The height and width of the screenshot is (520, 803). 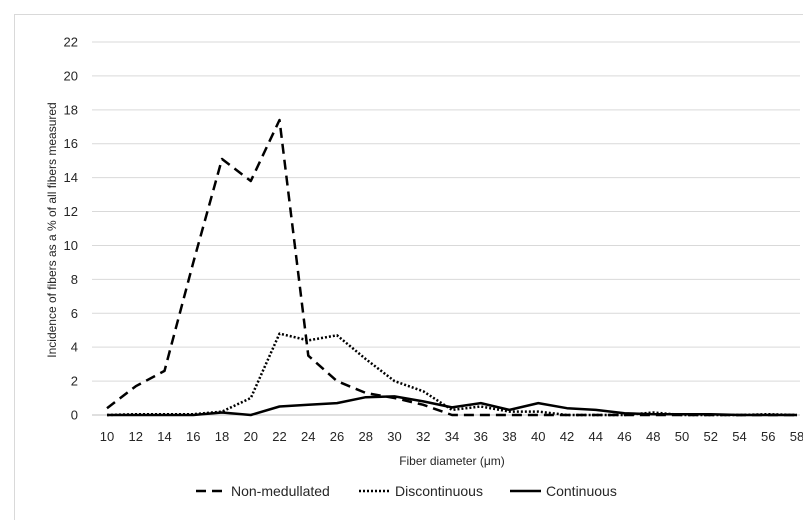 What do you see at coordinates (653, 436) in the screenshot?
I see `x-tick-label: 48` at bounding box center [653, 436].